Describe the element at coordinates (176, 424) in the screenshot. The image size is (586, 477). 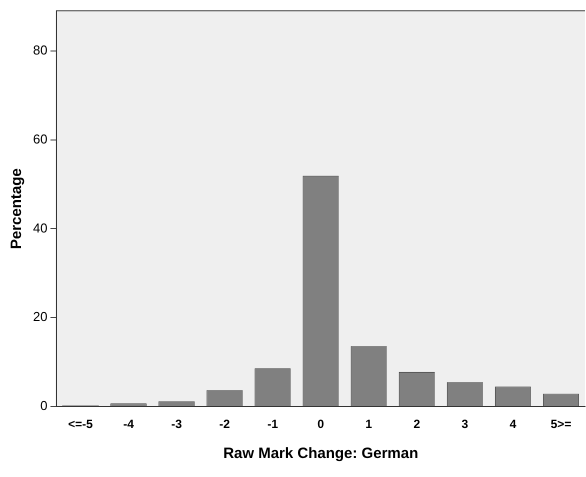
I see `x-tick-label: -3` at that location.